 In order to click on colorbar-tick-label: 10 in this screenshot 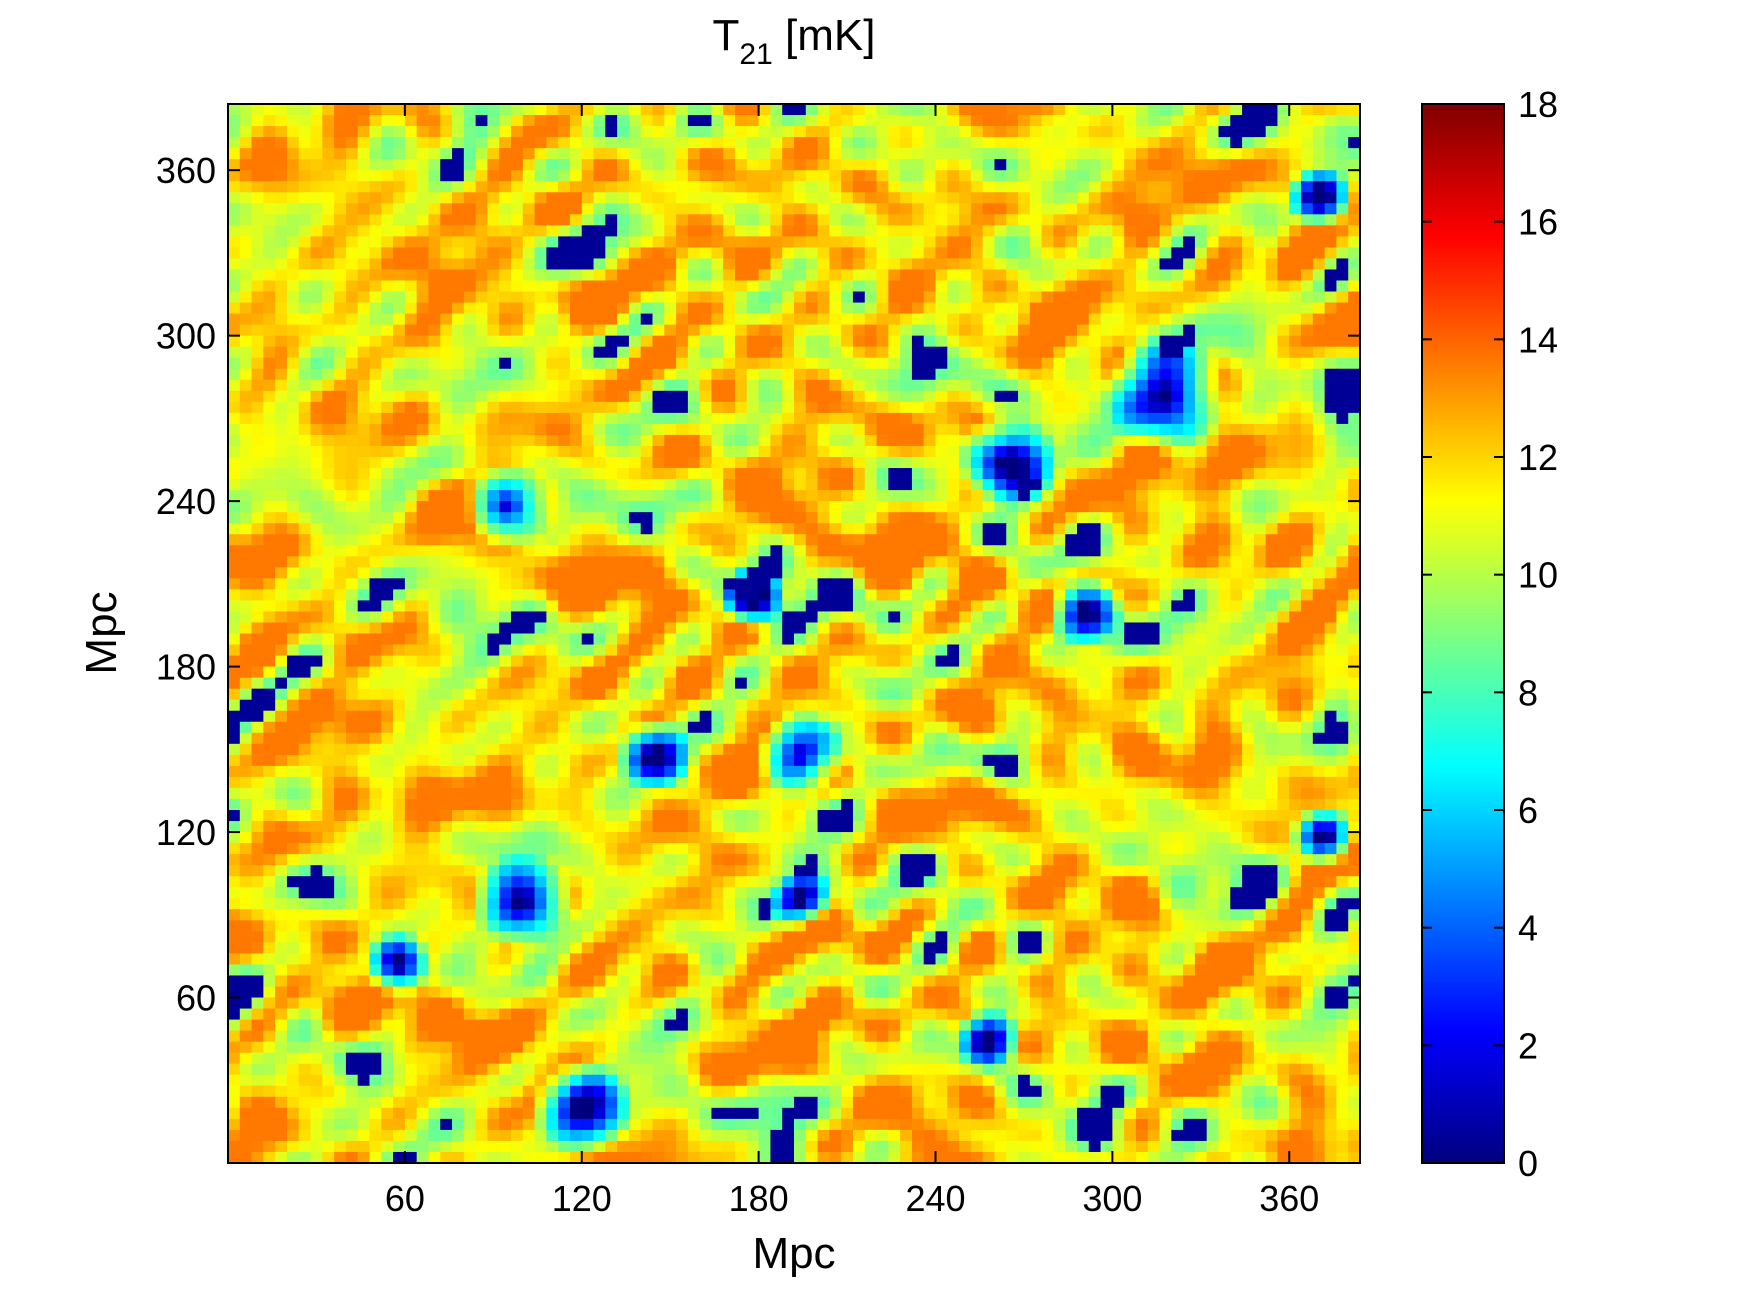, I will do `click(1538, 575)`.